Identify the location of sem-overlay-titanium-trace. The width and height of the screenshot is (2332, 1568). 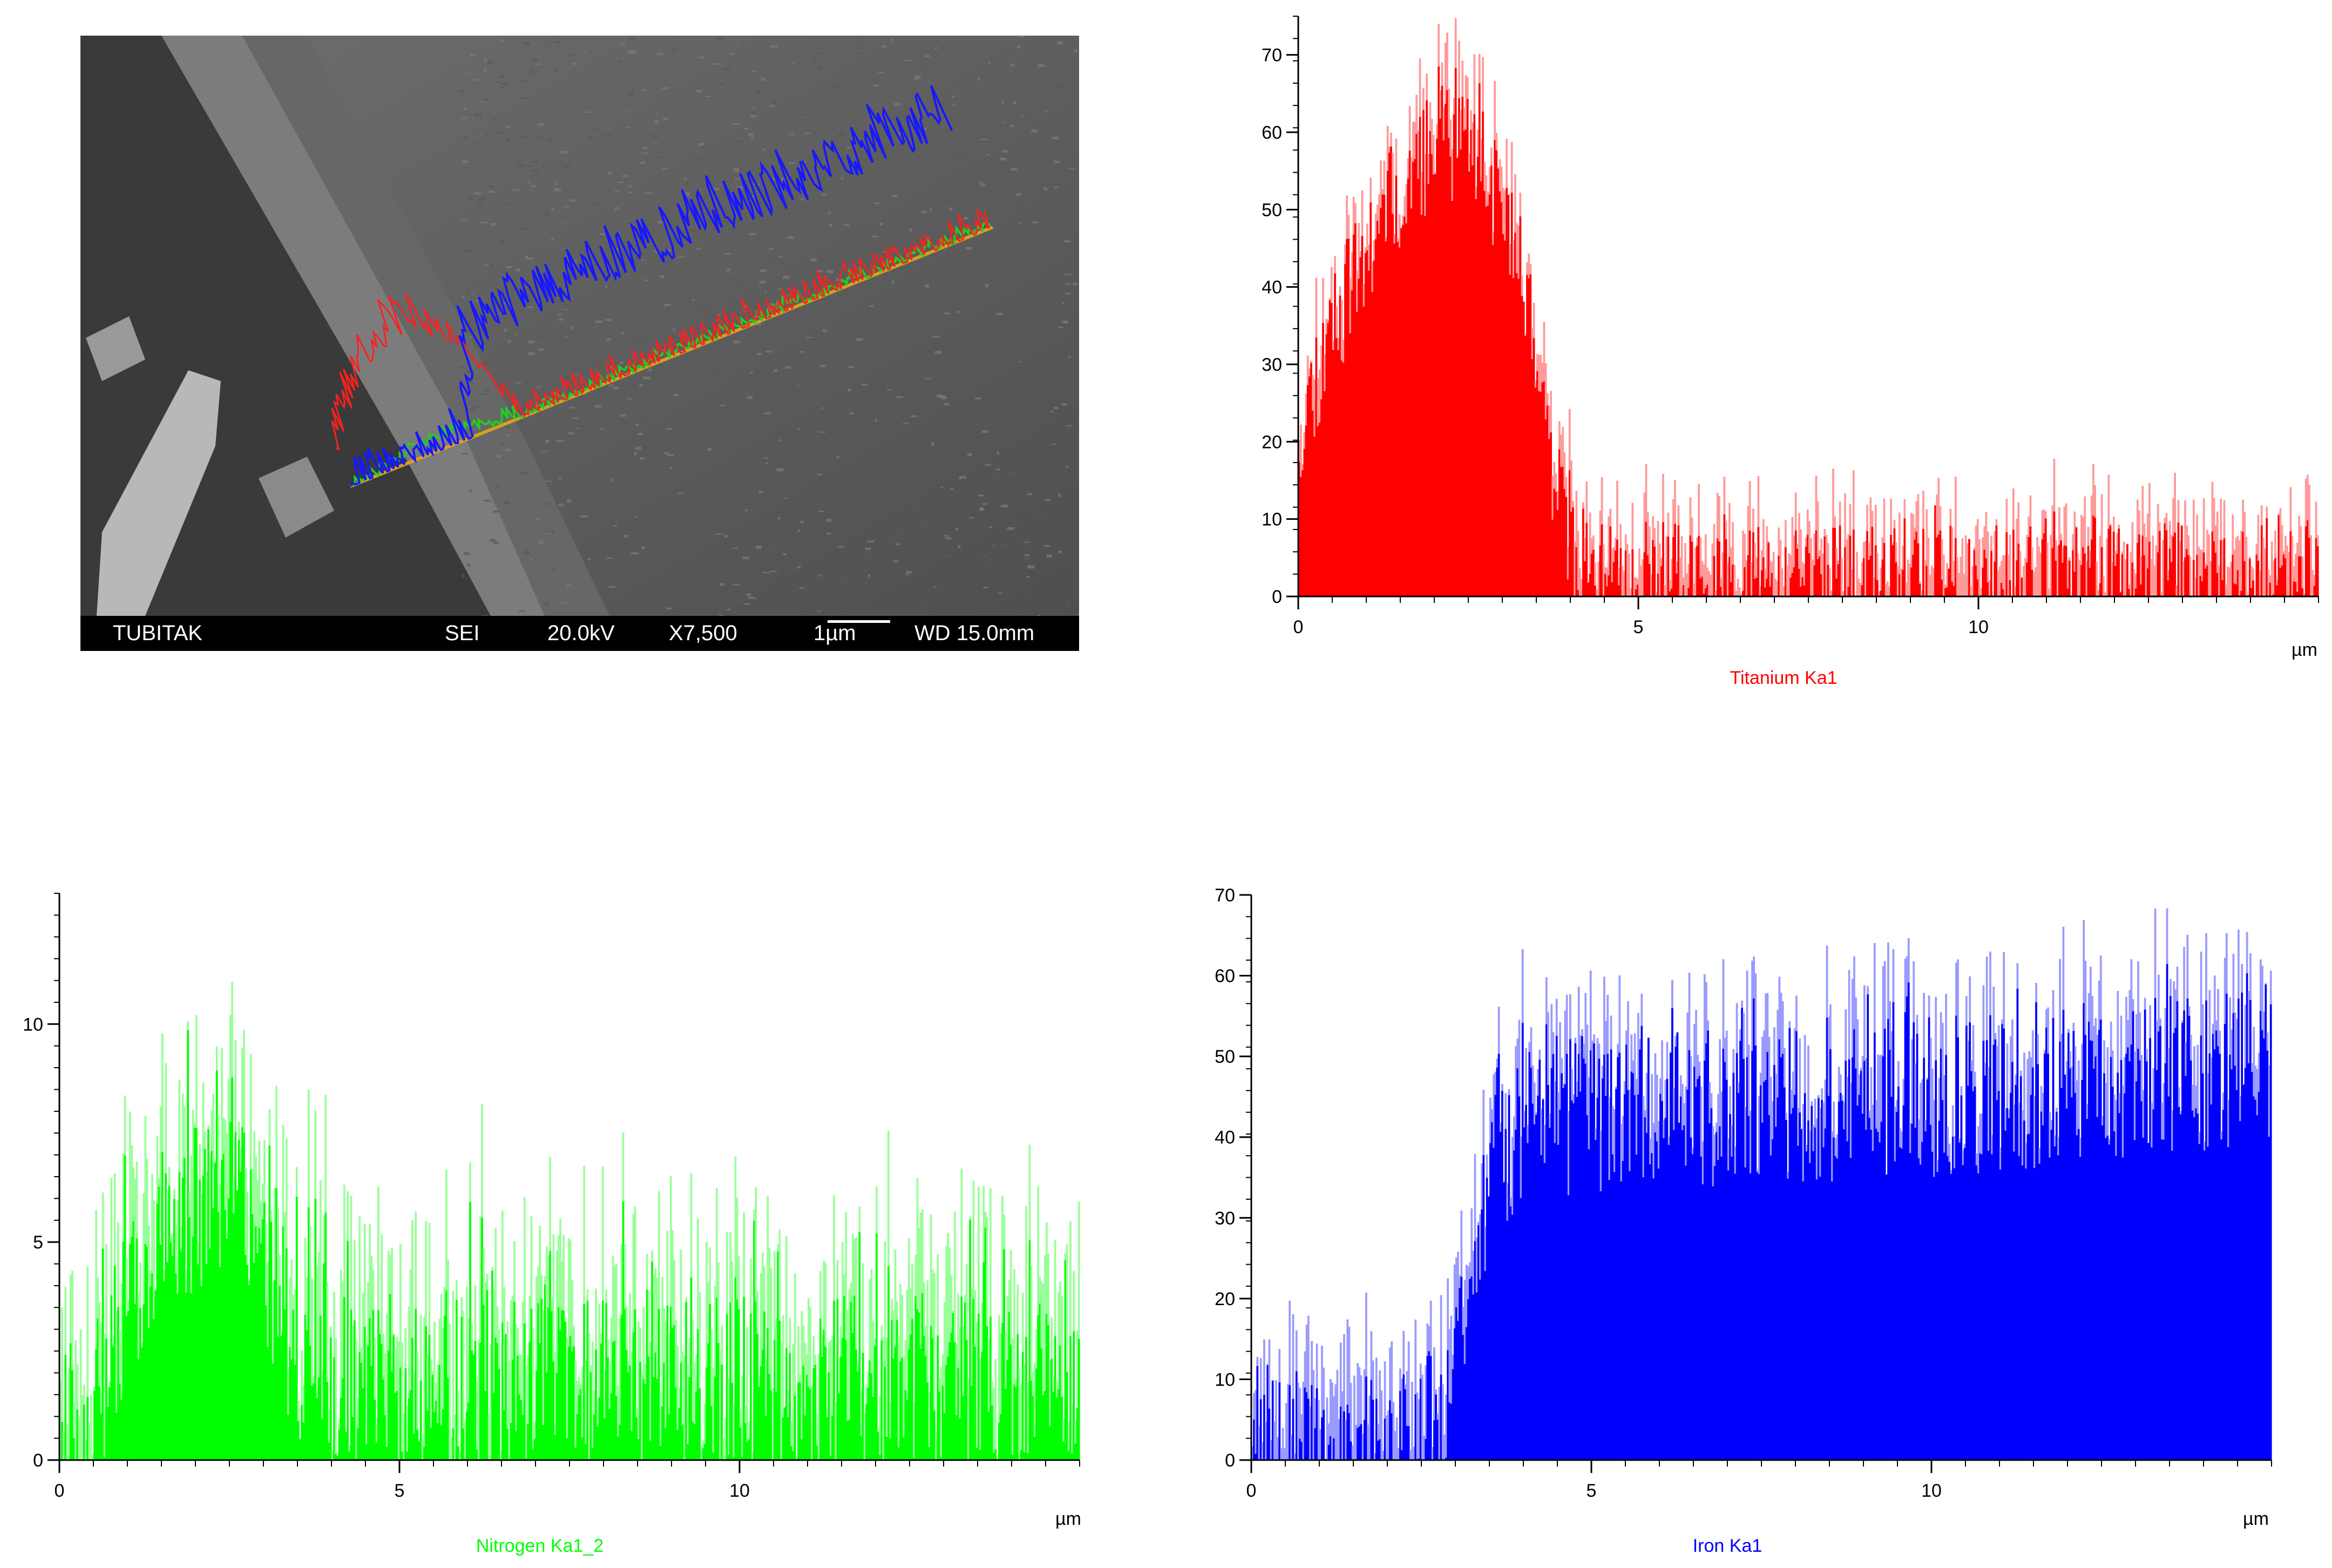
(661, 329).